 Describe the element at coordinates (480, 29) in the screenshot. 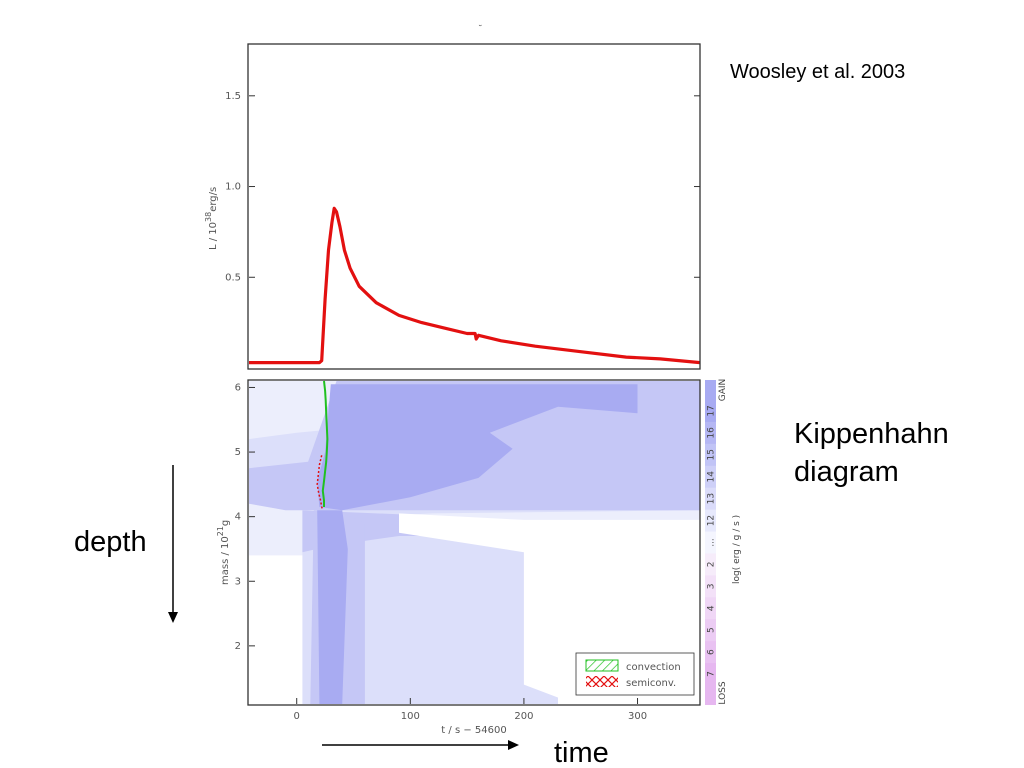

I see `header-mark: ˘` at that location.